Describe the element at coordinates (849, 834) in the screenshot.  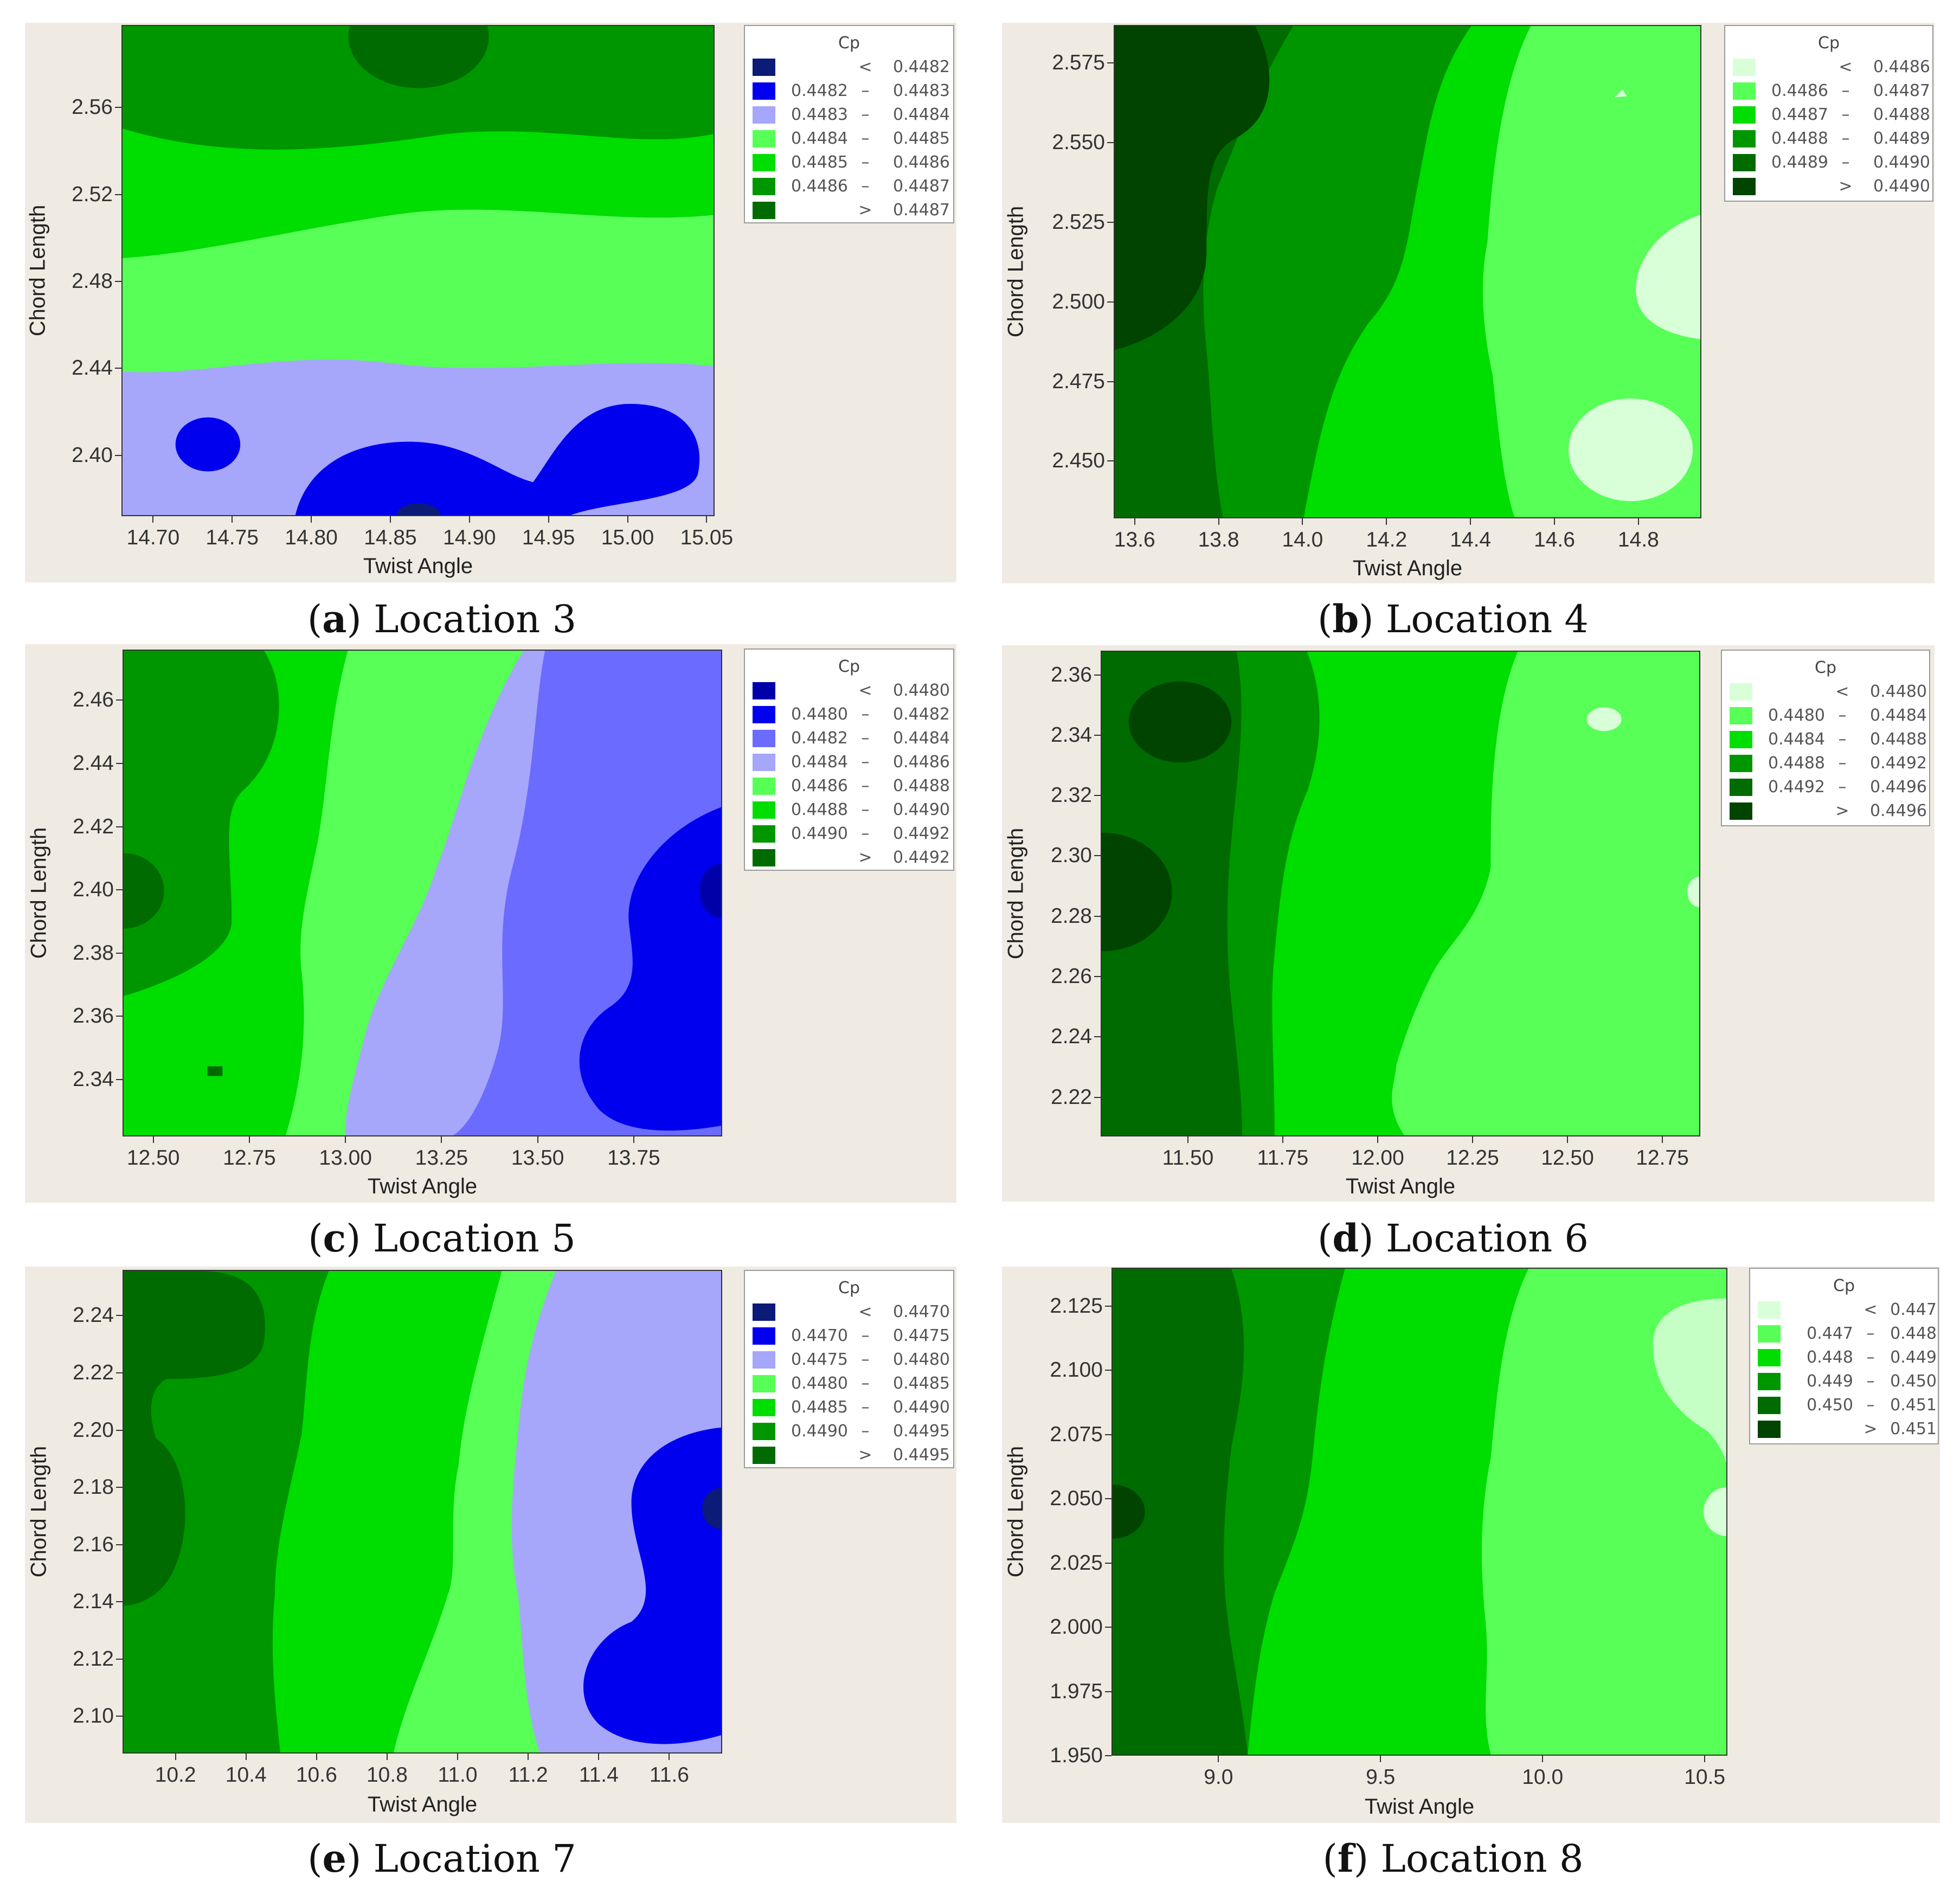
I see `legend-entry: 0.4490– 0.4492` at that location.